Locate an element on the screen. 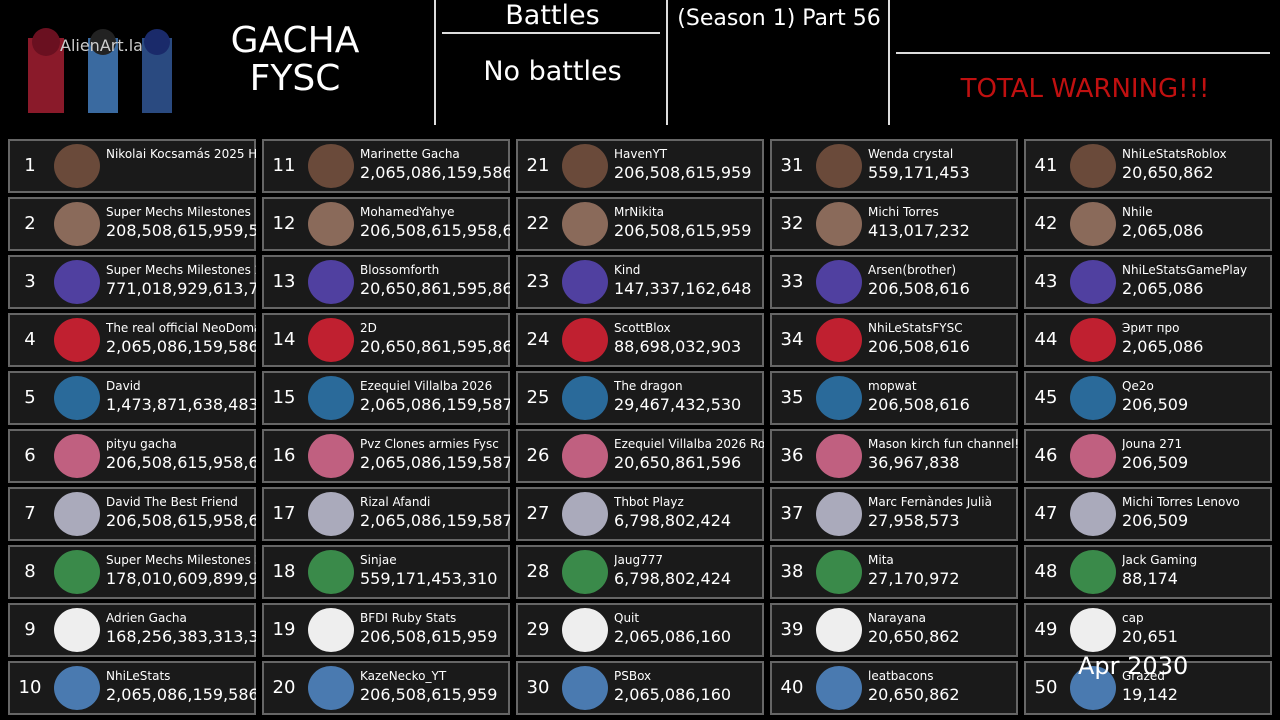 Image resolution: width=1280 pixels, height=720 pixels. leaderboard-entry: 35 mopwat 206,508,616 is located at coordinates (894, 398).